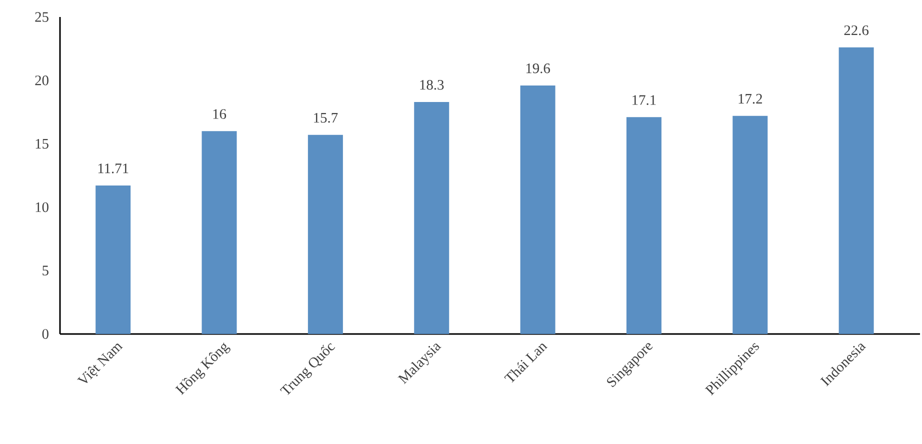 This screenshot has width=922, height=444. What do you see at coordinates (113, 169) in the screenshot?
I see `data-label: 11.71` at bounding box center [113, 169].